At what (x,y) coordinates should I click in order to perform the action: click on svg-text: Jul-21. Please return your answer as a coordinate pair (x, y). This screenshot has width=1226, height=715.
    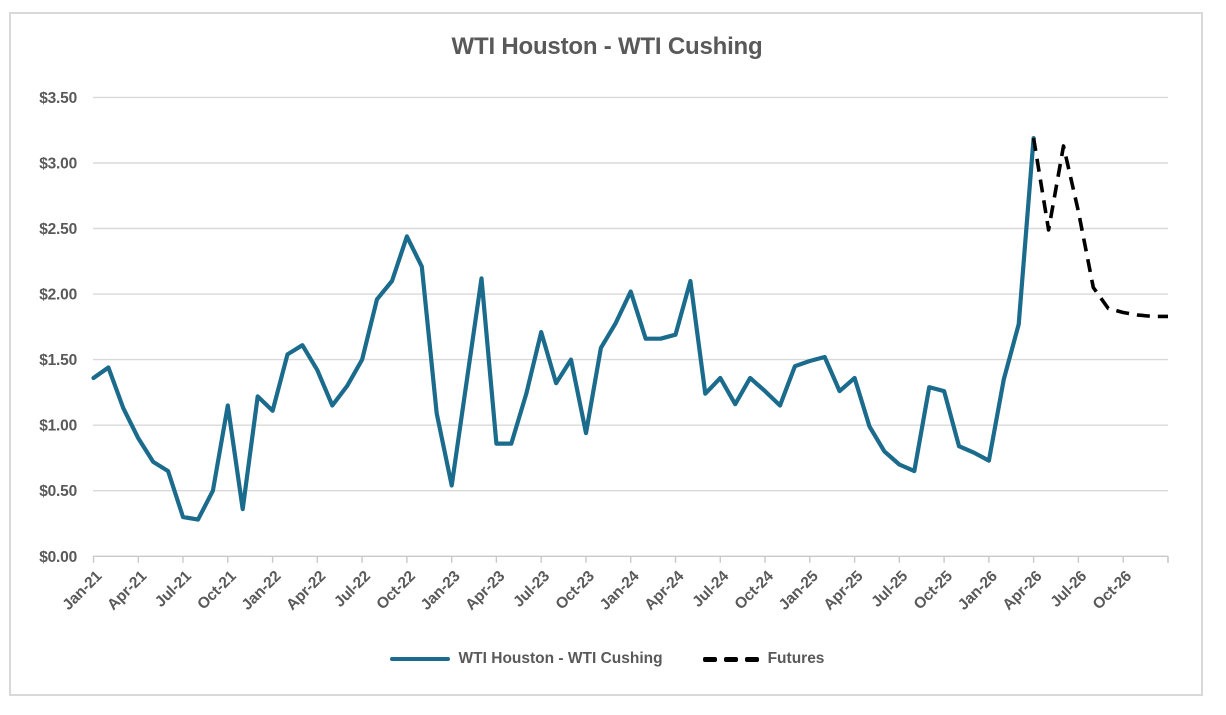
    Looking at the image, I should click on (173, 588).